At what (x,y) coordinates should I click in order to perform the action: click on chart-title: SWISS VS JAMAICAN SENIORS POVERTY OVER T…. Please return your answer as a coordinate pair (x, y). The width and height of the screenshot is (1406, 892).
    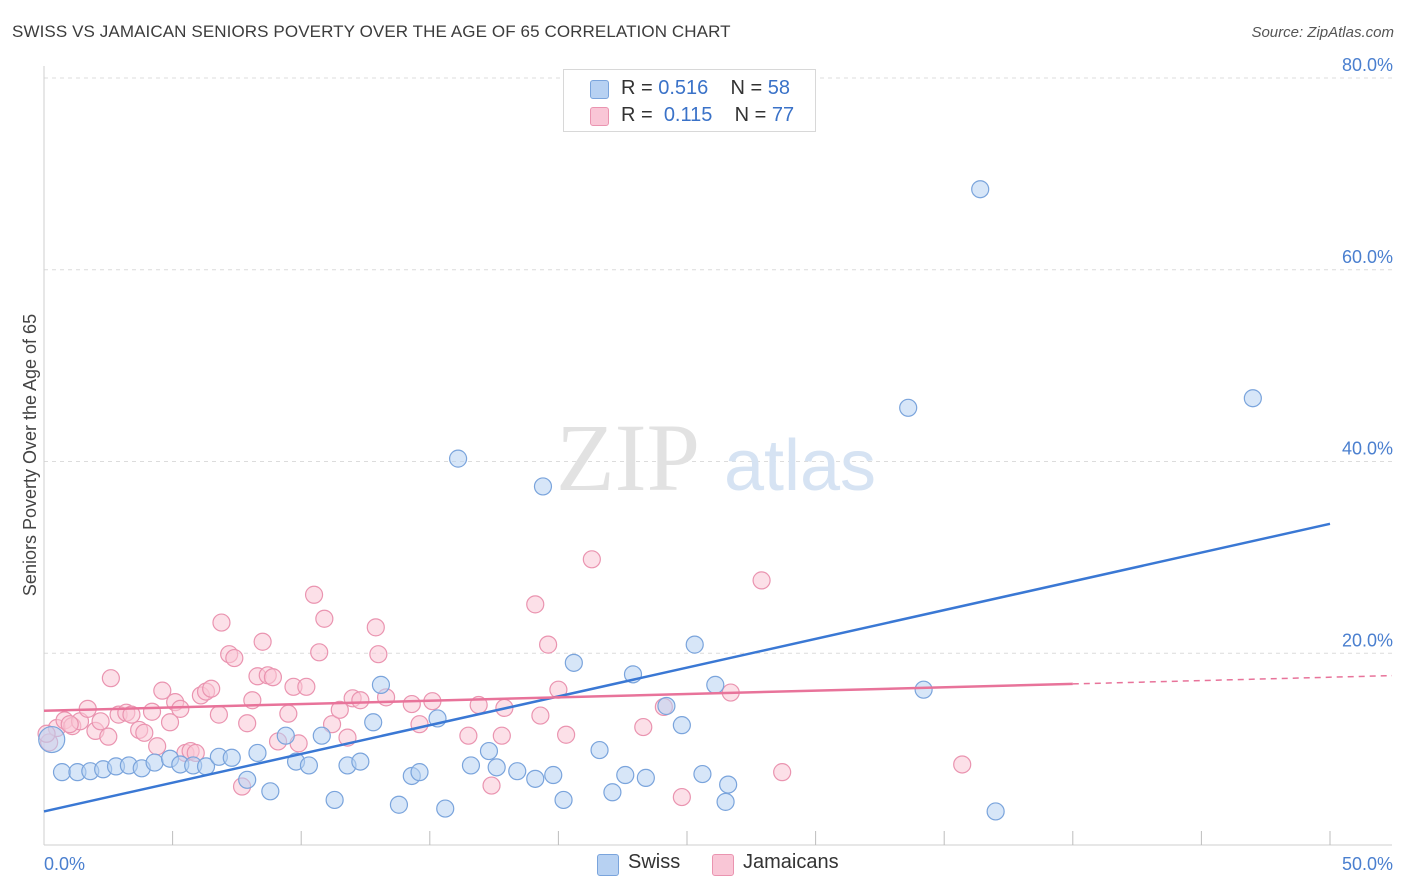
    Looking at the image, I should click on (371, 31).